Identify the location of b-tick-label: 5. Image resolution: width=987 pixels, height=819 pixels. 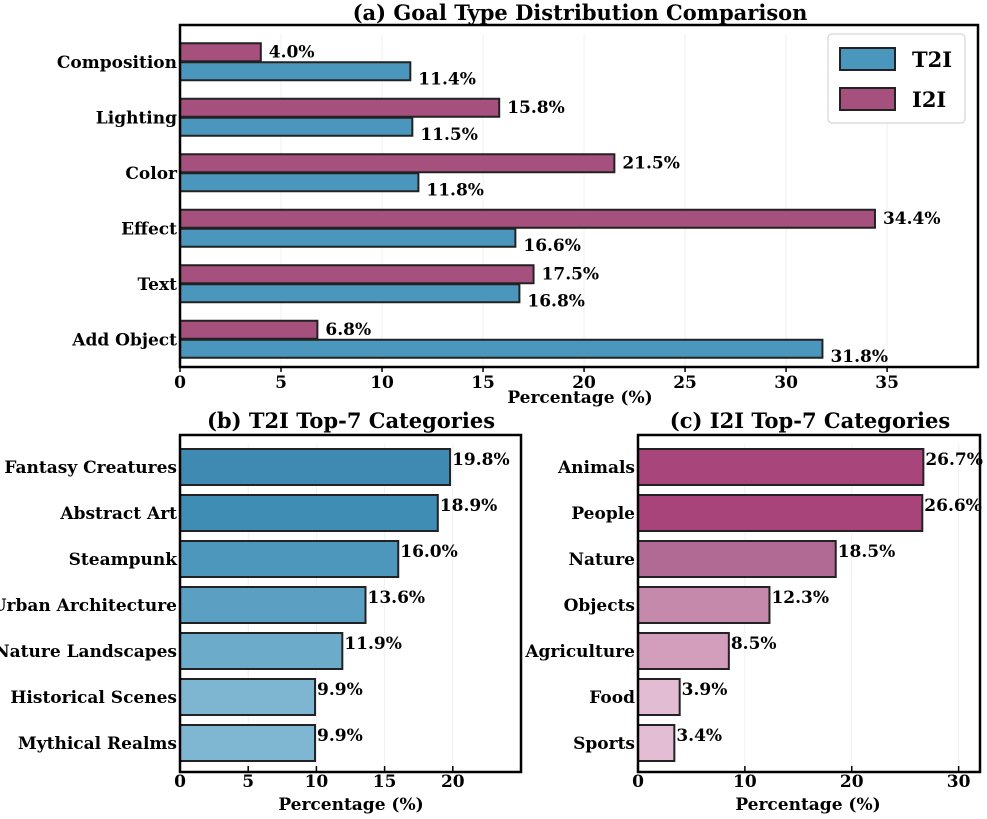
(248, 782).